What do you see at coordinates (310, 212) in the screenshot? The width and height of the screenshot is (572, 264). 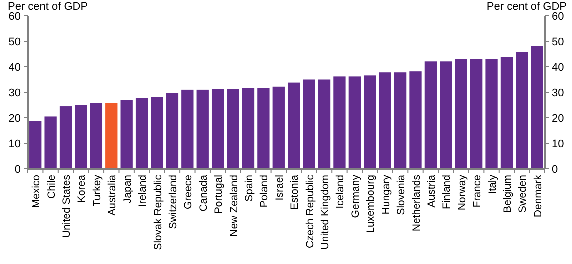 I see `x-tick-label: Czech Republic` at bounding box center [310, 212].